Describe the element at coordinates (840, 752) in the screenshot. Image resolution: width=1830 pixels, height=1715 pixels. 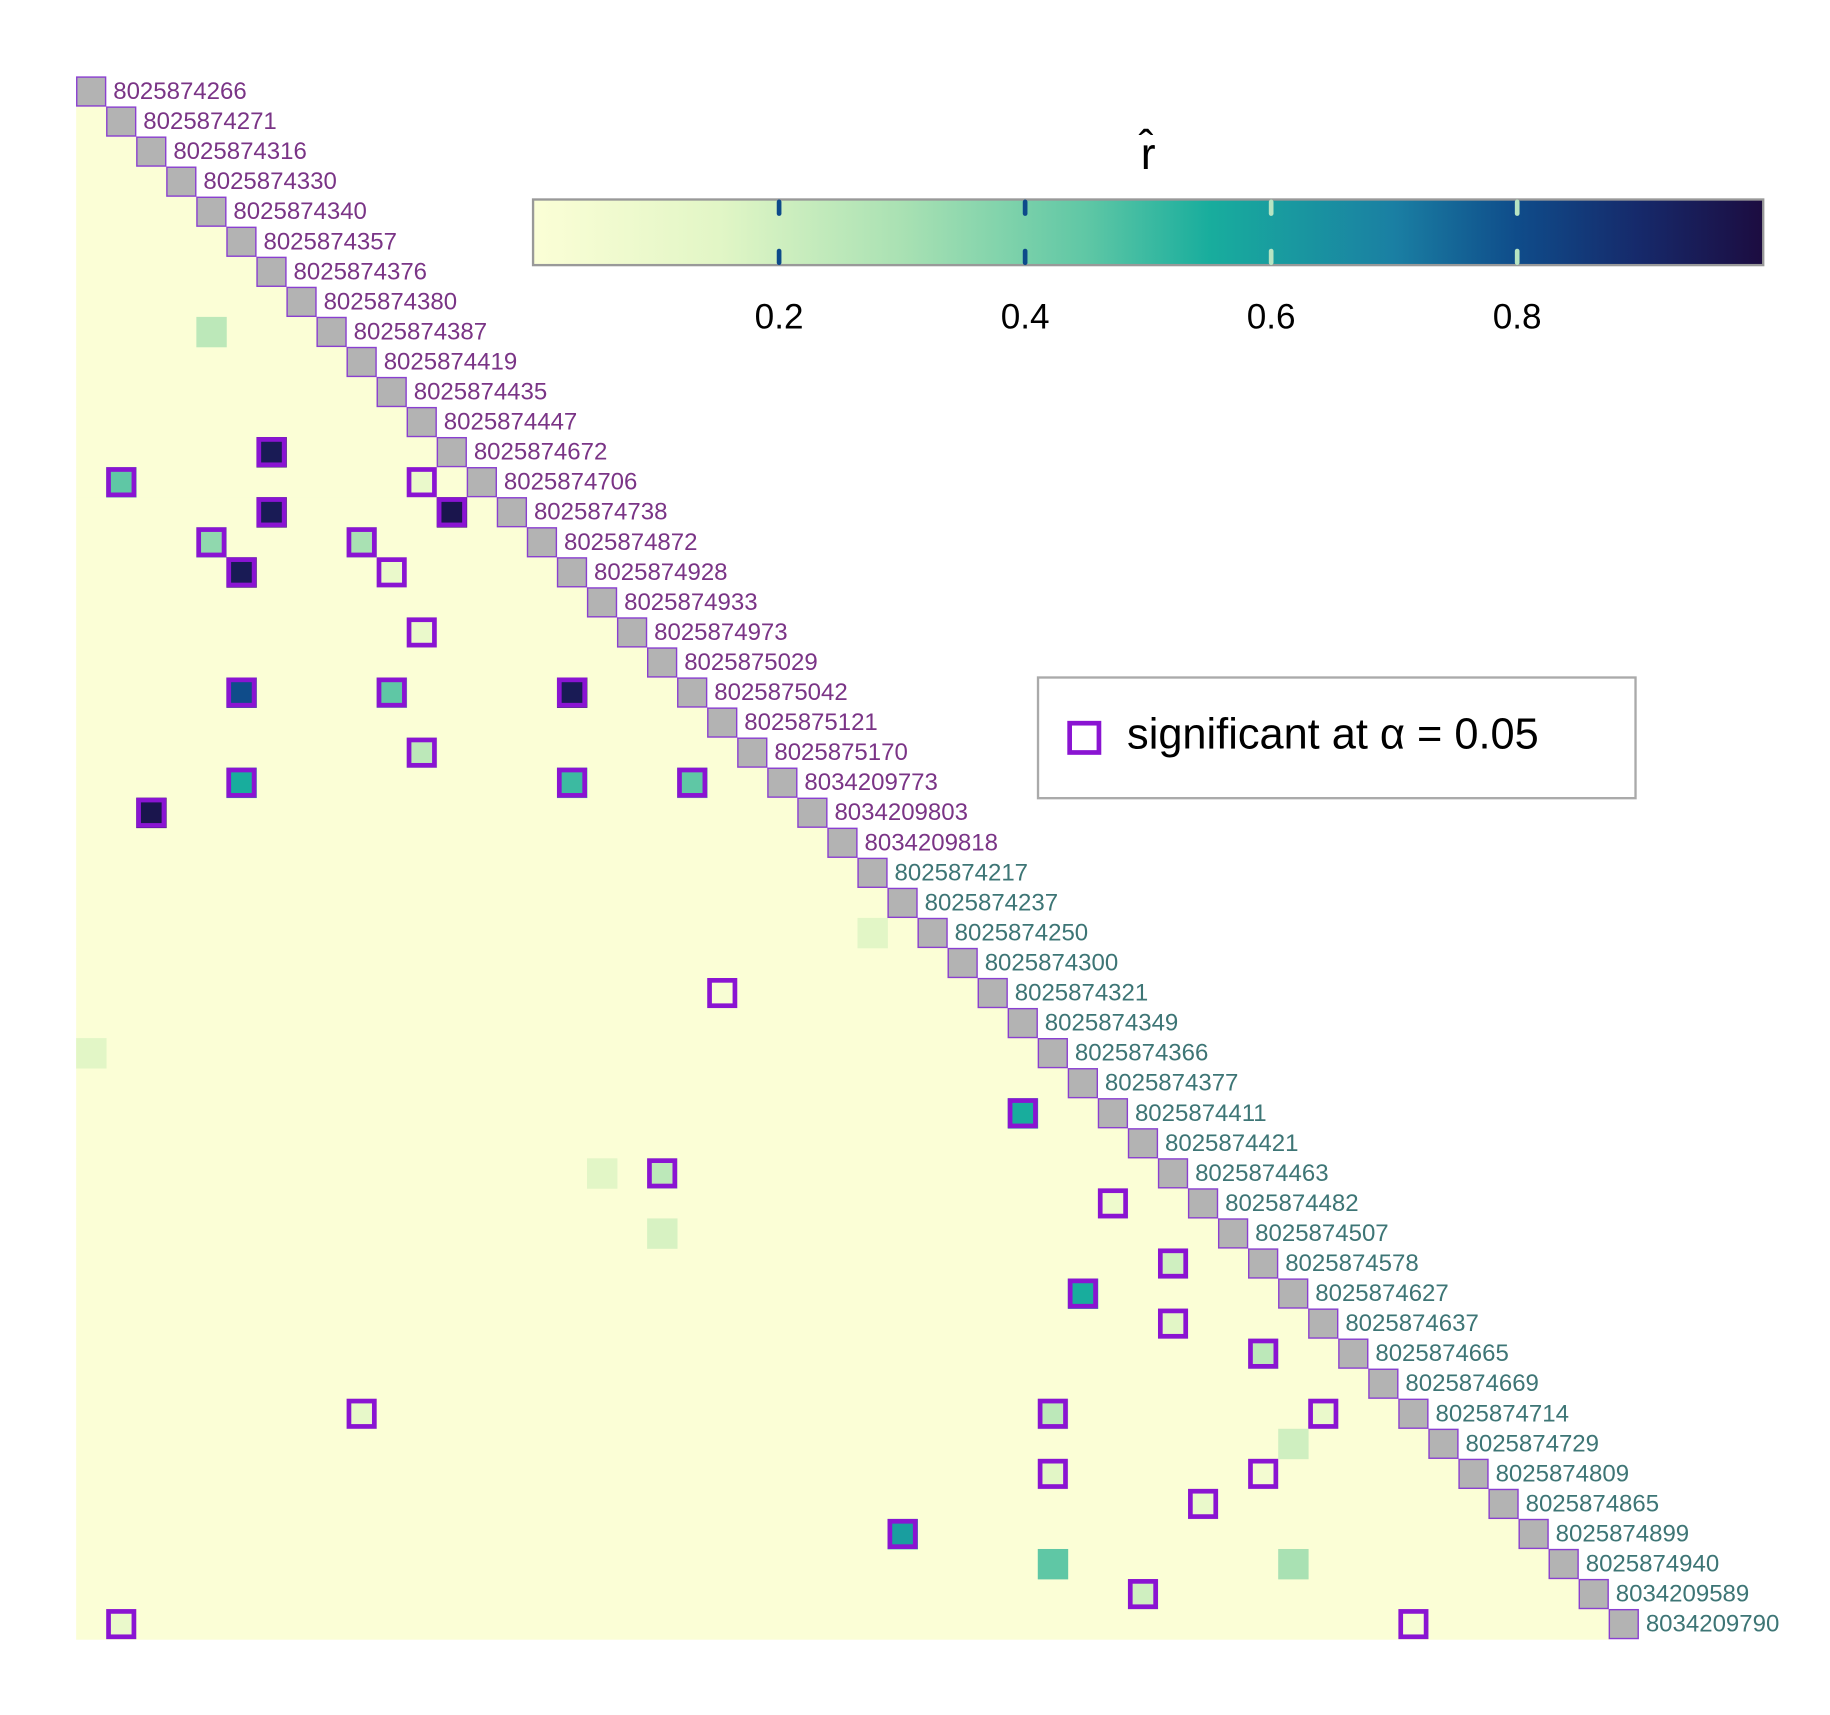
I see `row-label: 8025875170` at that location.